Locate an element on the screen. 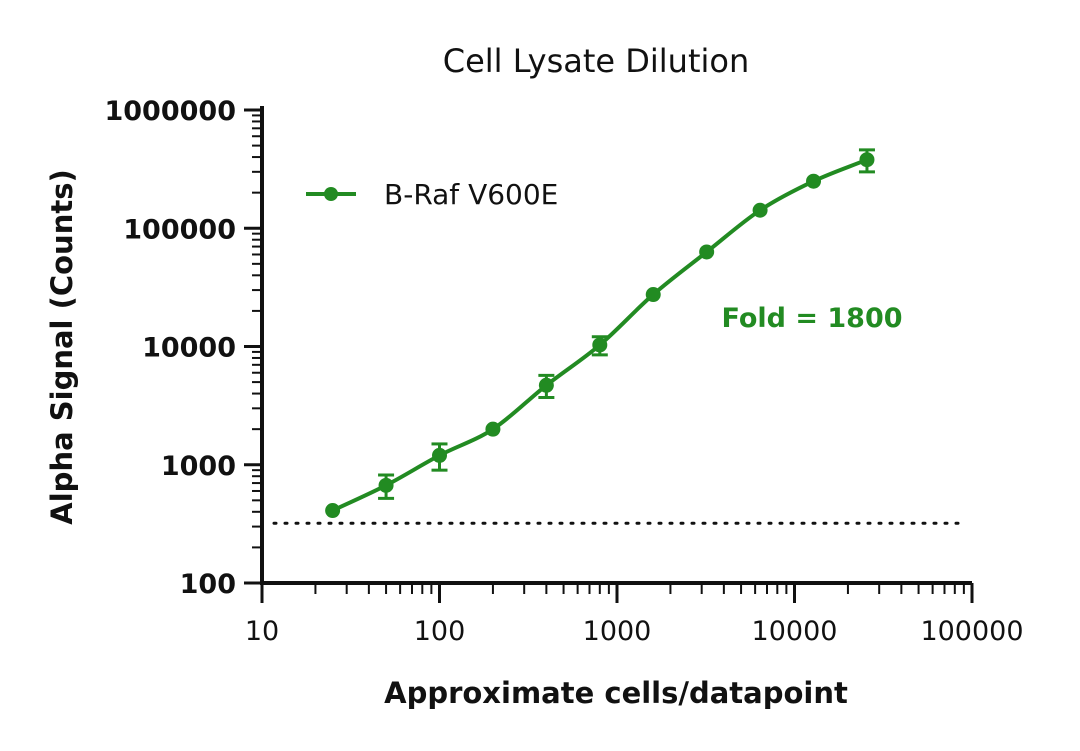 The height and width of the screenshot is (751, 1080). chart-title: Cell Lysate Dilution is located at coordinates (596, 61).